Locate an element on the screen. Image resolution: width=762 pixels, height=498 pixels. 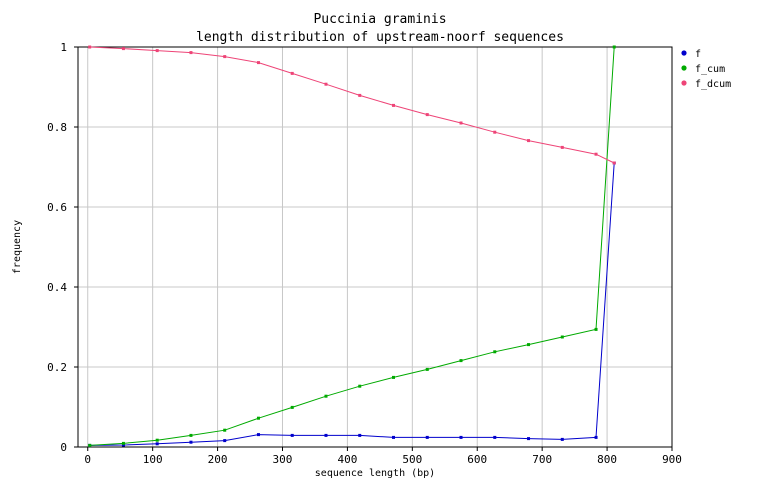
x-tick-label: 500 is located at coordinates (412, 459).